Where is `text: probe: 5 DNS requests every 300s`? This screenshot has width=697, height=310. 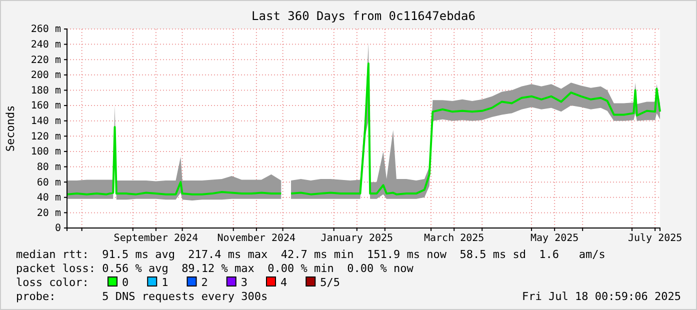
text: probe: 5 DNS requests every 300s is located at coordinates (142, 296).